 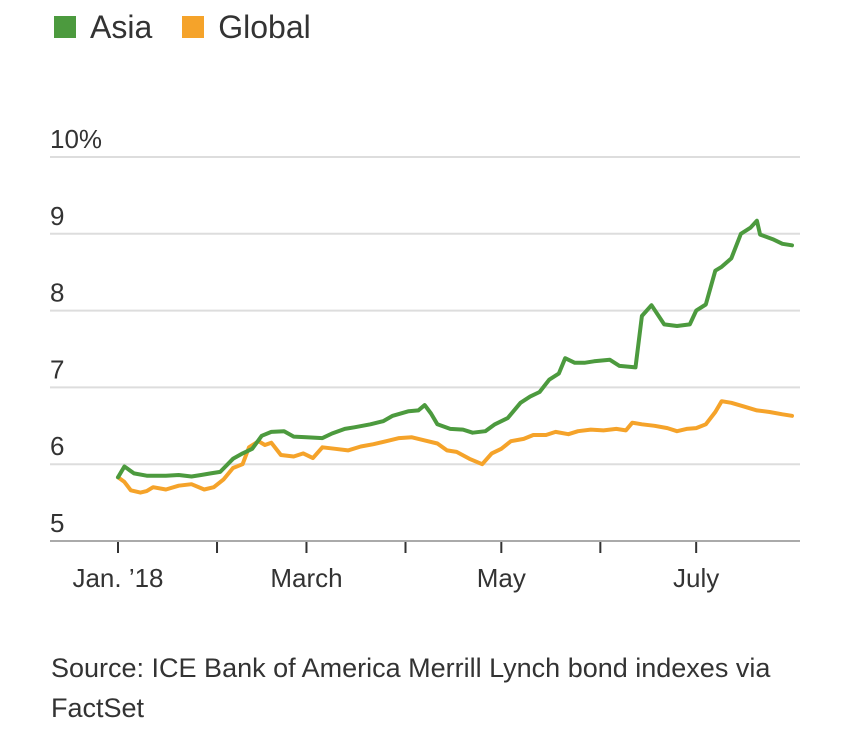 What do you see at coordinates (57, 369) in the screenshot?
I see `y-tick-label: 7` at bounding box center [57, 369].